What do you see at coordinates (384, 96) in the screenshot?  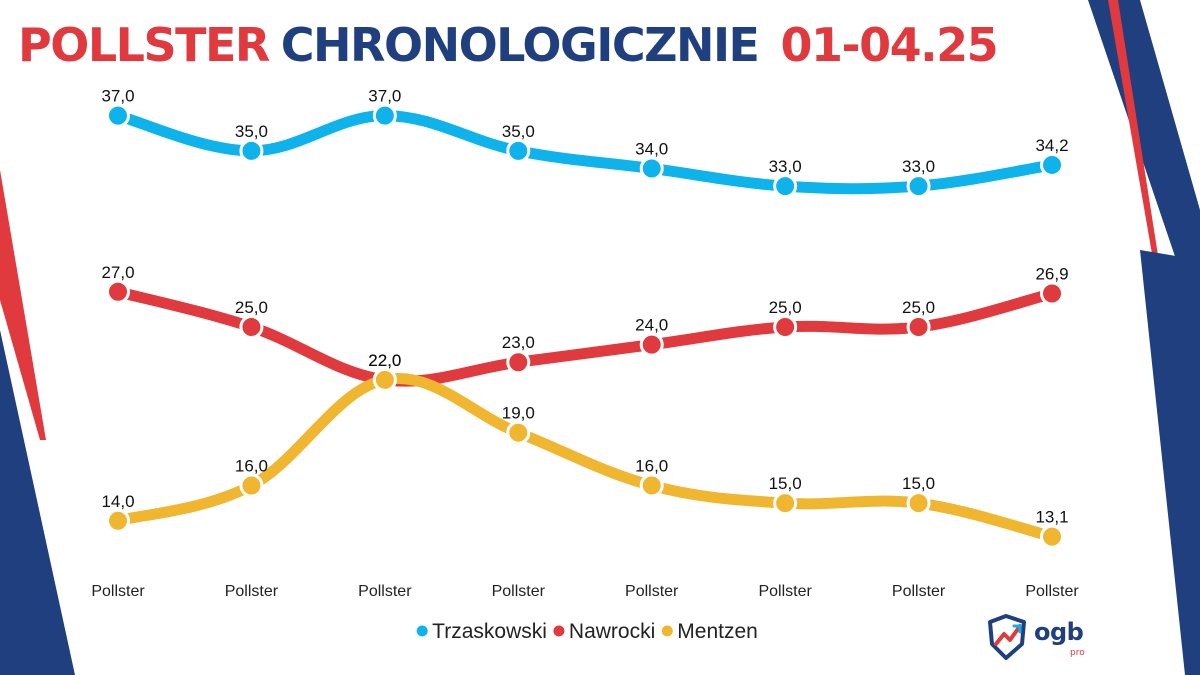 I see `data-label-trzaskowski-3: 37,0` at bounding box center [384, 96].